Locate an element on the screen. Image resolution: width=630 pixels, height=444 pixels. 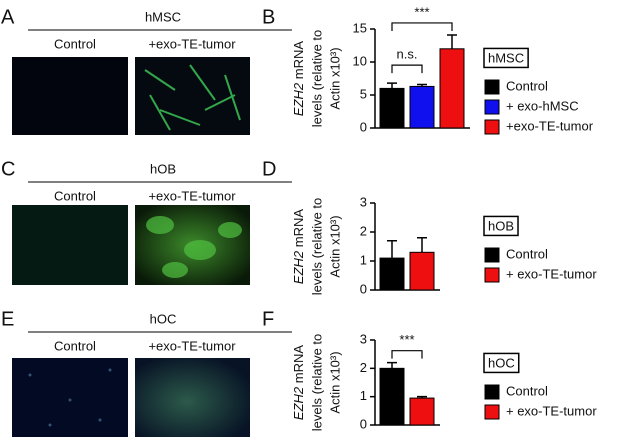
legend-title: hMSC is located at coordinates (506, 57).